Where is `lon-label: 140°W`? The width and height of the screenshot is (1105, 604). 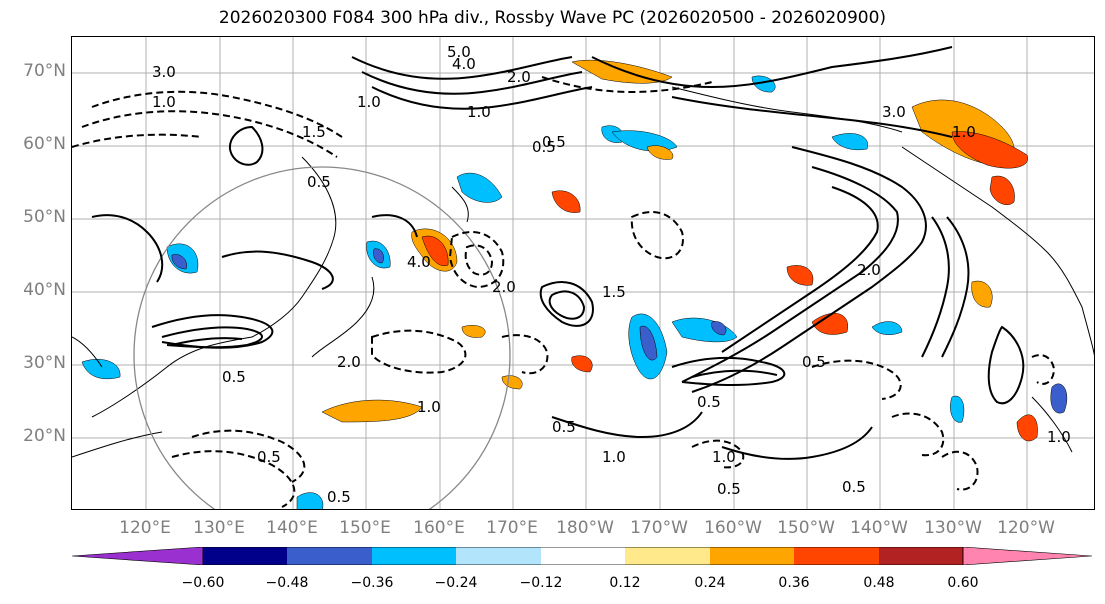
lon-label: 140°W is located at coordinates (879, 528).